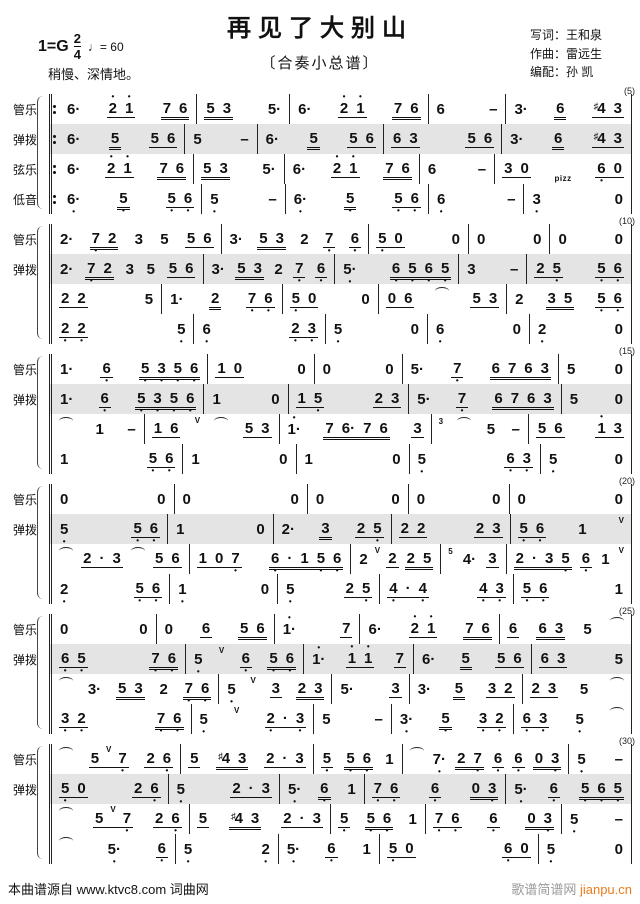  What do you see at coordinates (457, 372) in the screenshot?
I see `note: 7 •` at bounding box center [457, 372].